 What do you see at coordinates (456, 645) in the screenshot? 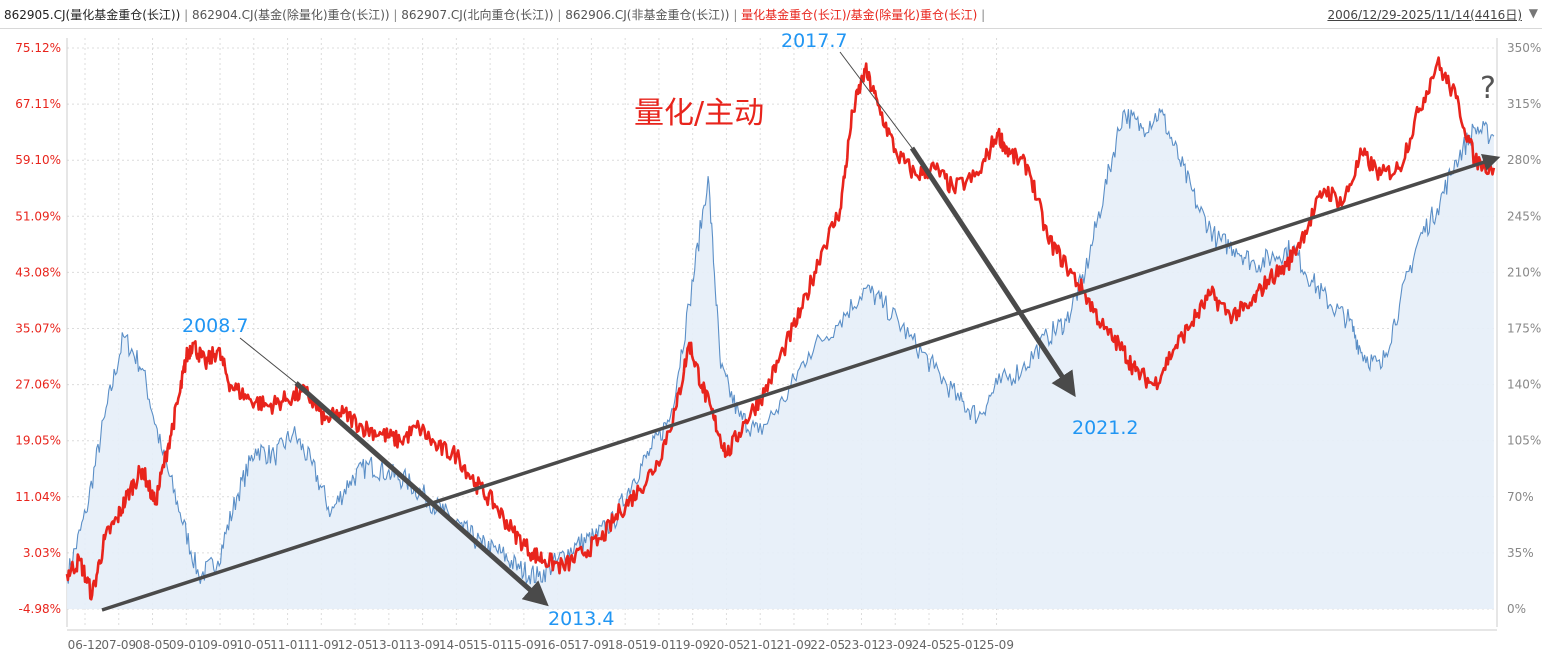
I see `x-tick-label: 14-05` at bounding box center [456, 645].